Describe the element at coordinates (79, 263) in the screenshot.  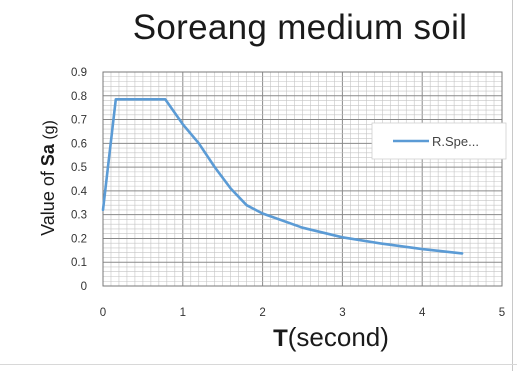
I see `y-tick-label: 0.1` at that location.